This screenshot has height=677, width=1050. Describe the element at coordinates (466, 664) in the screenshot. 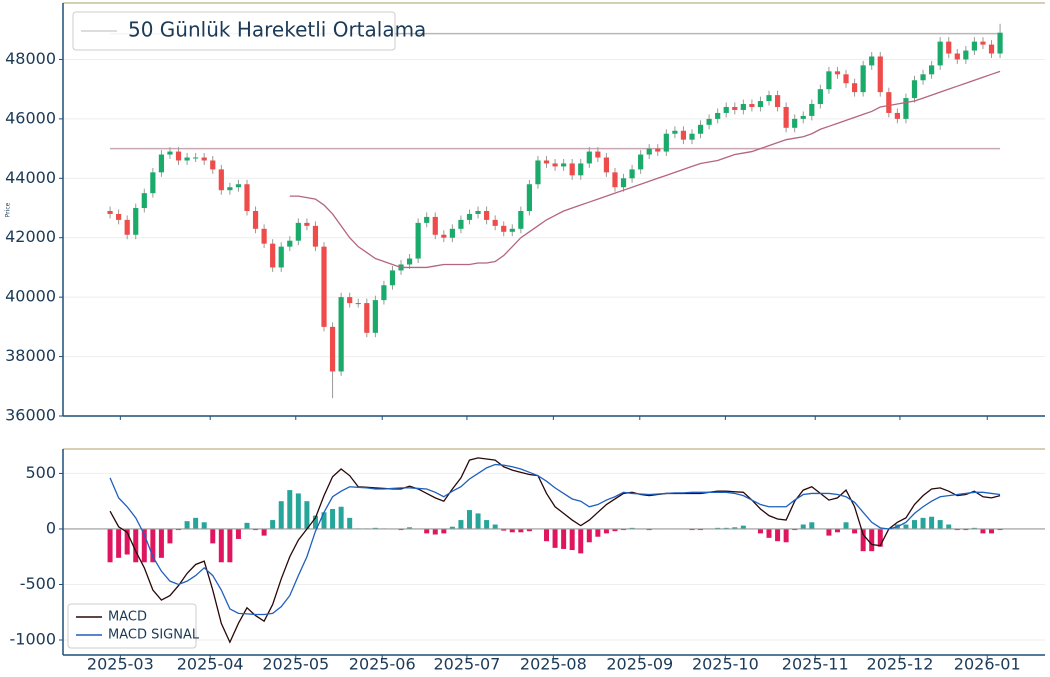

I see `x-tick-label: 2025-07` at that location.